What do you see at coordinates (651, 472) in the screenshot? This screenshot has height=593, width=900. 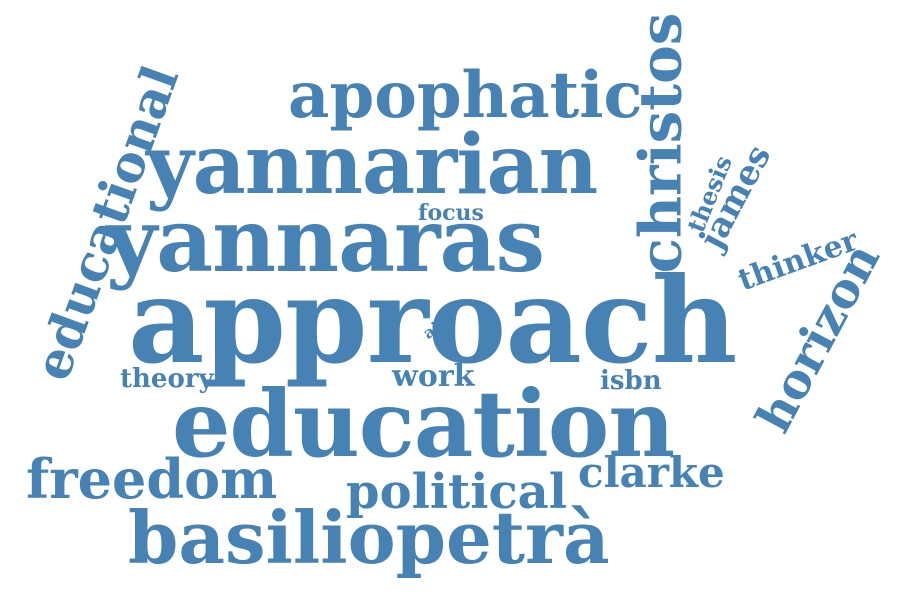 I see `word-clarke: clarke` at bounding box center [651, 472].